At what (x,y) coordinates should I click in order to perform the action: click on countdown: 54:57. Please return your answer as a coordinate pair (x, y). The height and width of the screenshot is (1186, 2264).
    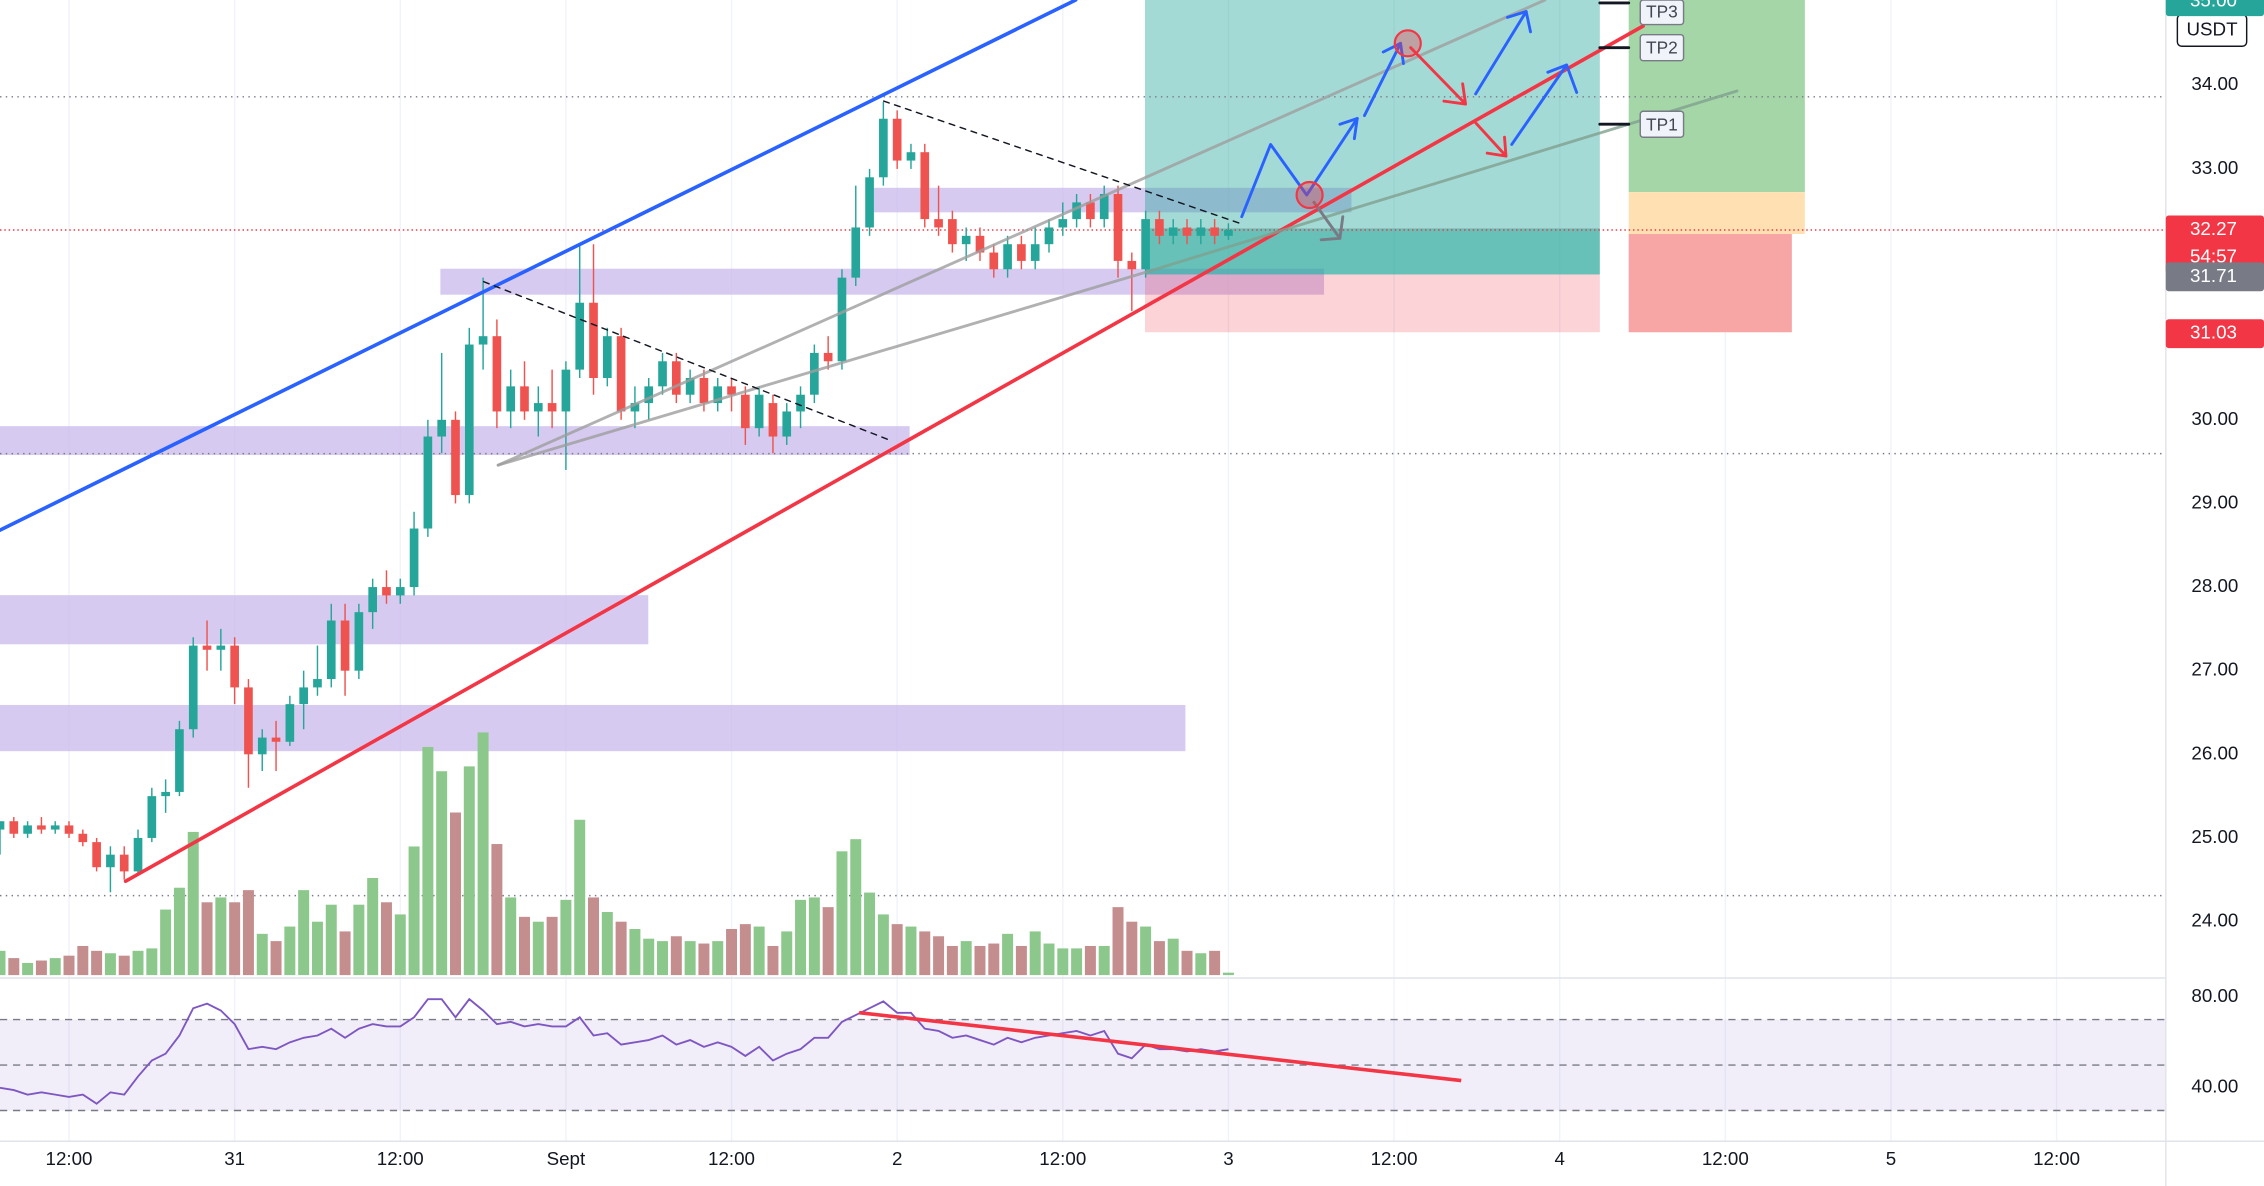
    Looking at the image, I should click on (2213, 255).